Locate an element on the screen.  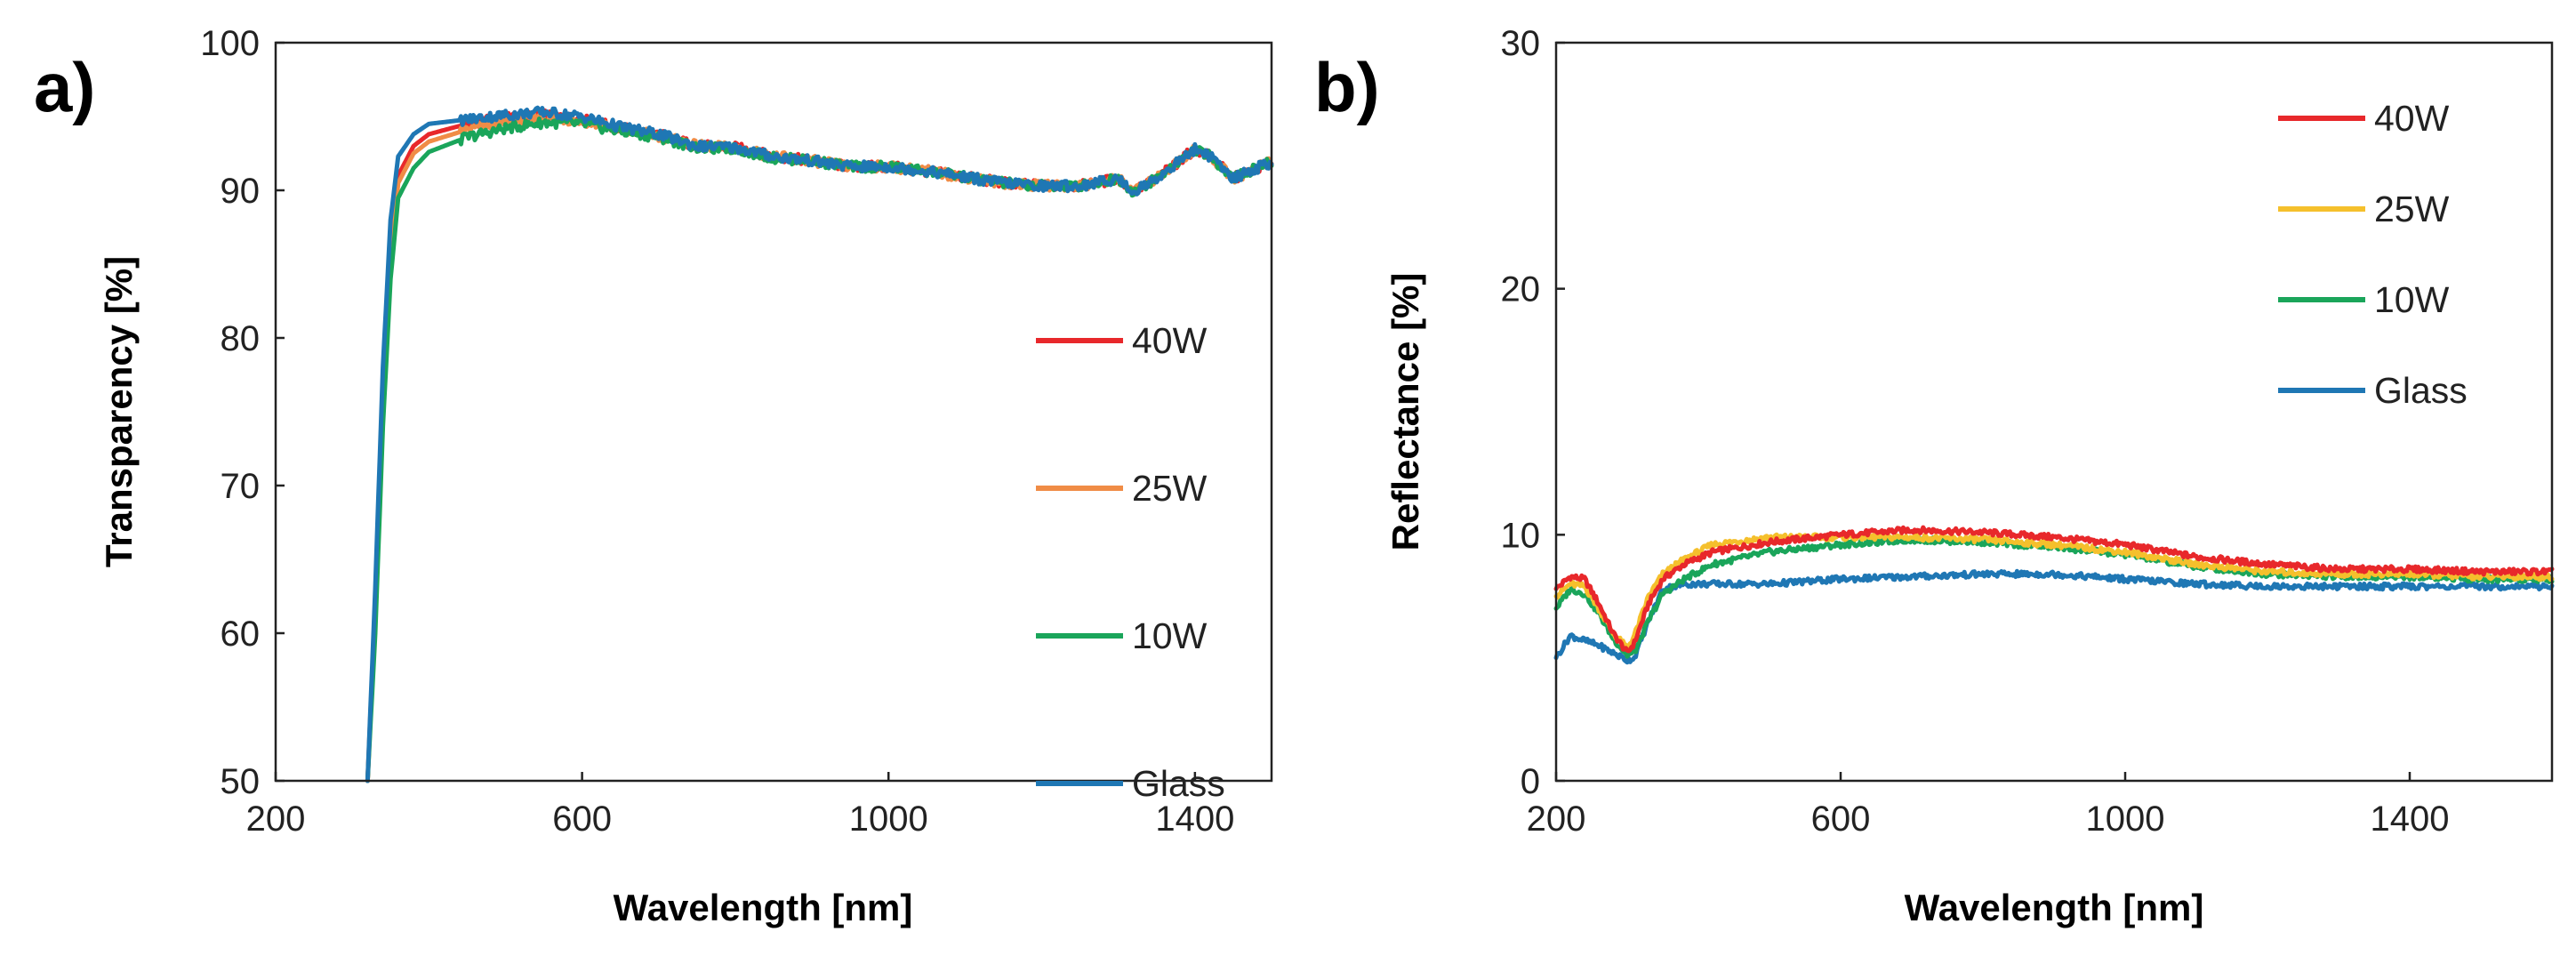
a-y-tick-label: 60 is located at coordinates (241, 634).